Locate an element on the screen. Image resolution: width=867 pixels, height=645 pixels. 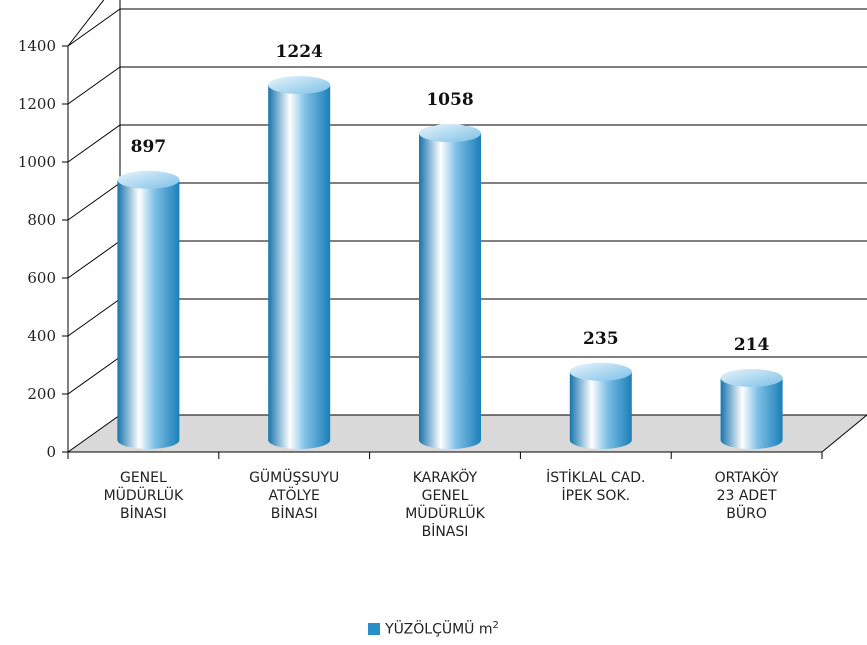
category-label: İSTİKLAL CAD. İPEK SOK. is located at coordinates (595, 486).